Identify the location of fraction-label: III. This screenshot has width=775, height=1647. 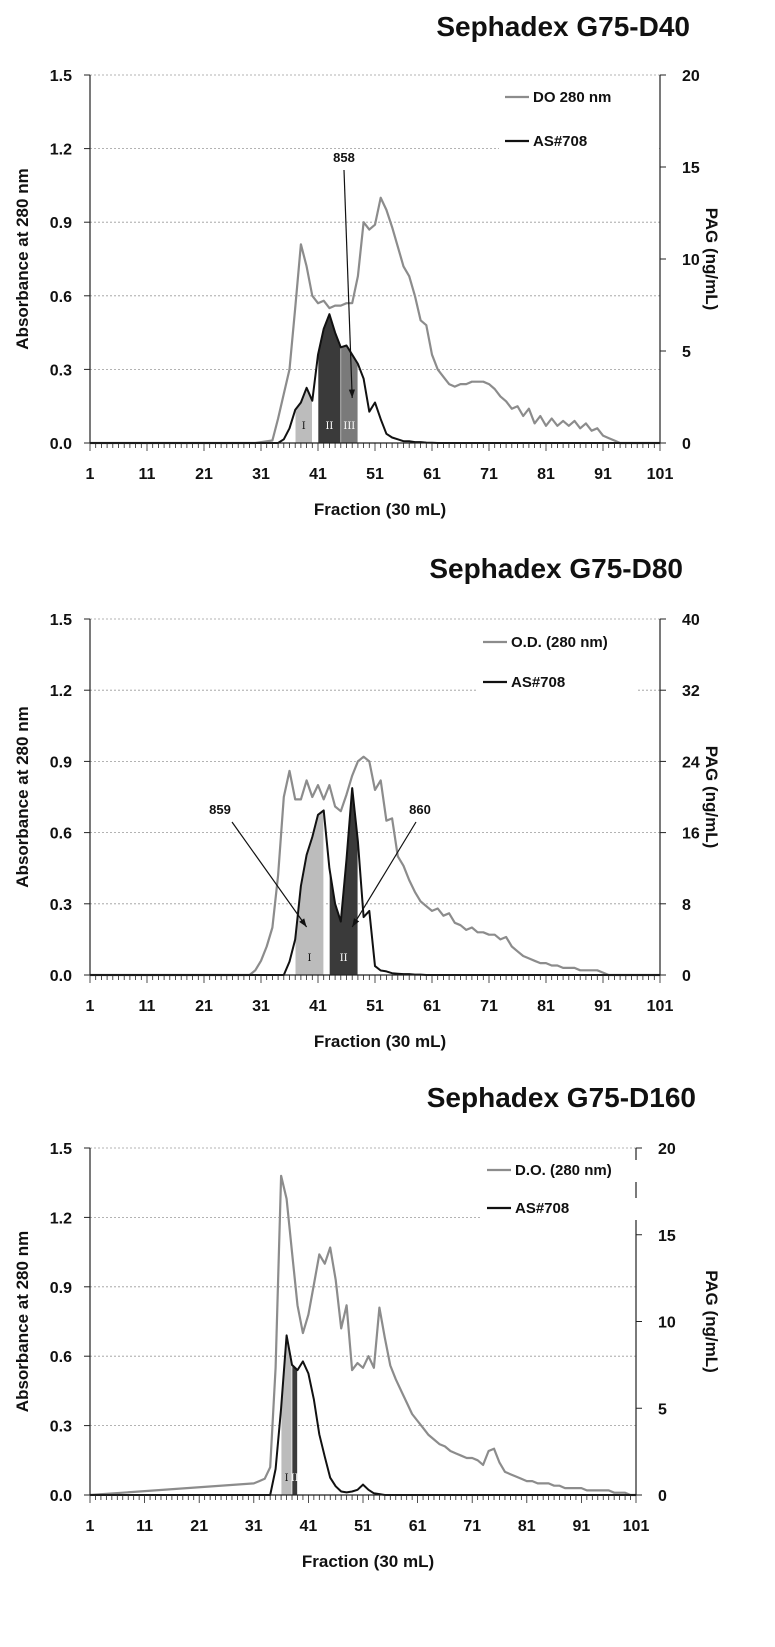
(349, 426).